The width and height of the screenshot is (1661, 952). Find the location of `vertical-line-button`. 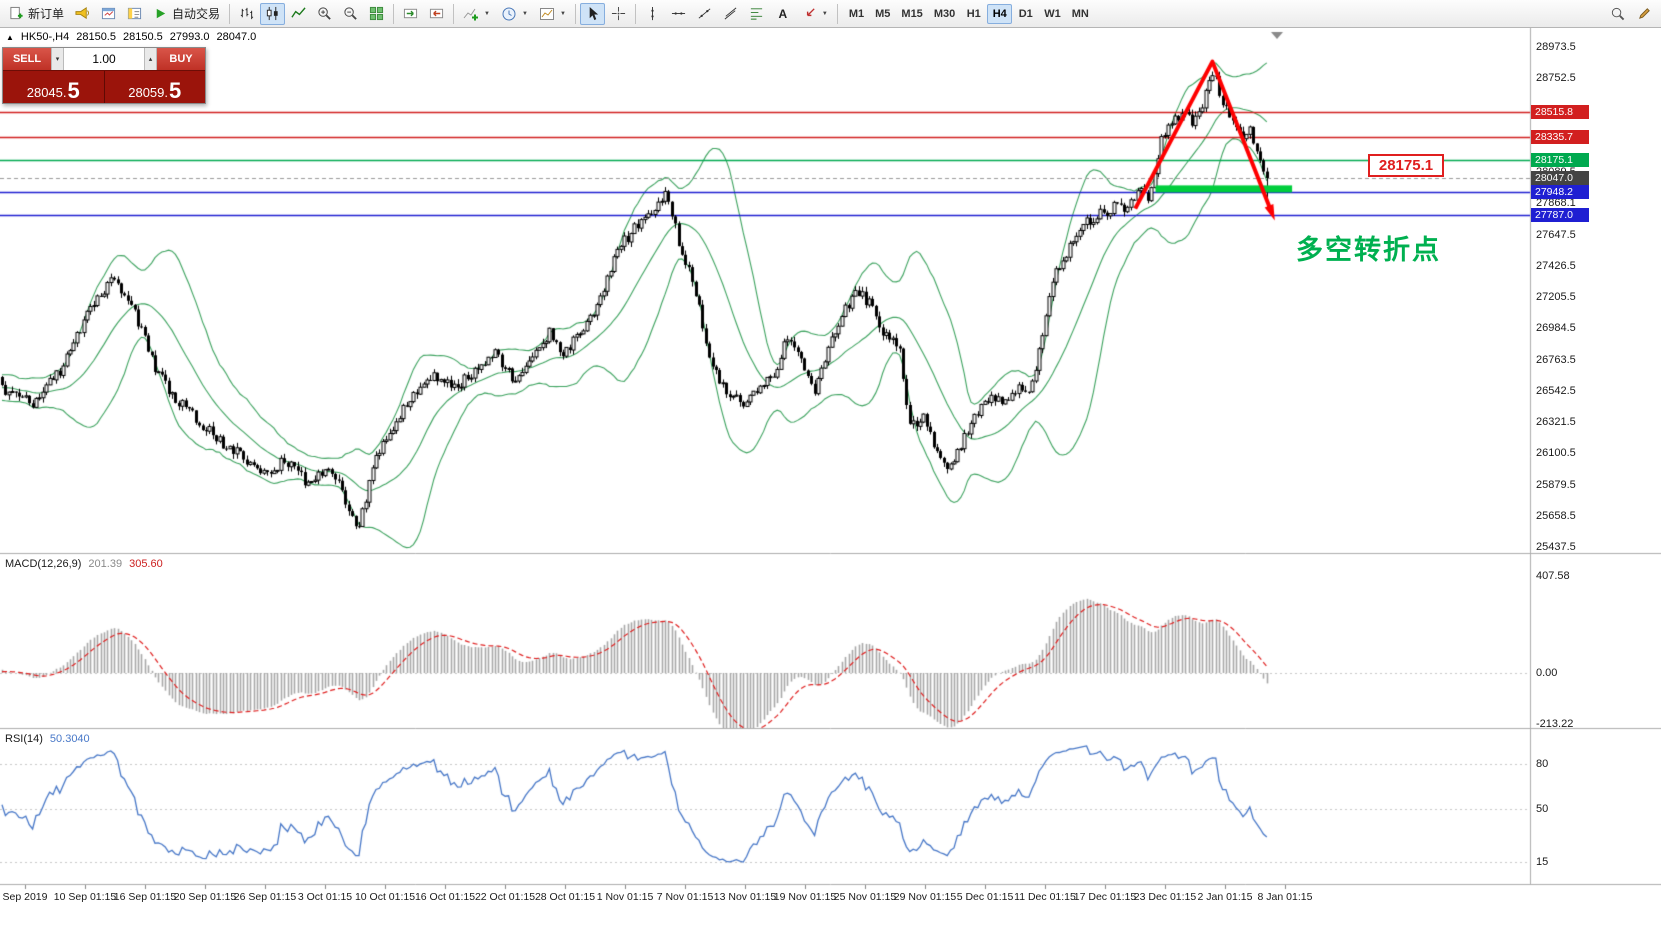

vertical-line-button is located at coordinates (652, 14).